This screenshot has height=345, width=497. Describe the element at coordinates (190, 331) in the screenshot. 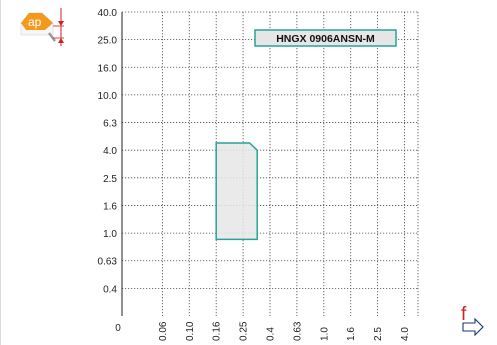

I see `x-tick-label: 0.10` at that location.